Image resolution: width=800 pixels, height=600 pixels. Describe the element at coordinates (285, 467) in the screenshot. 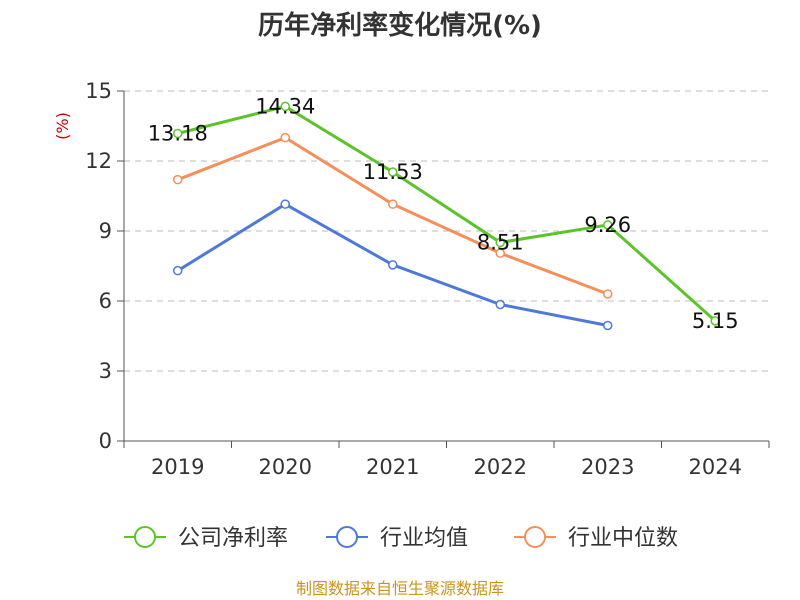

I see `x-tick-label: 2020` at that location.